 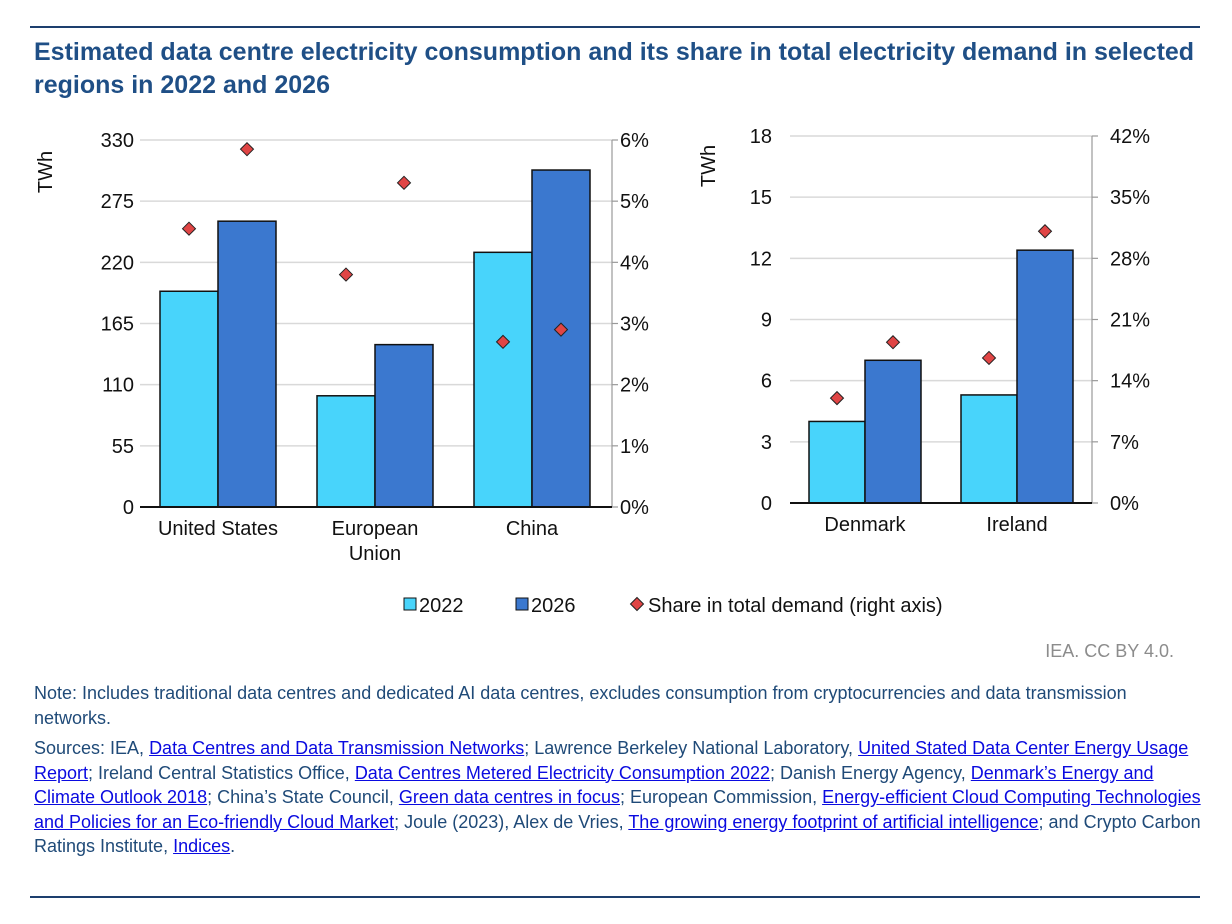 I want to click on x-category-label: Union, so click(x=375, y=554).